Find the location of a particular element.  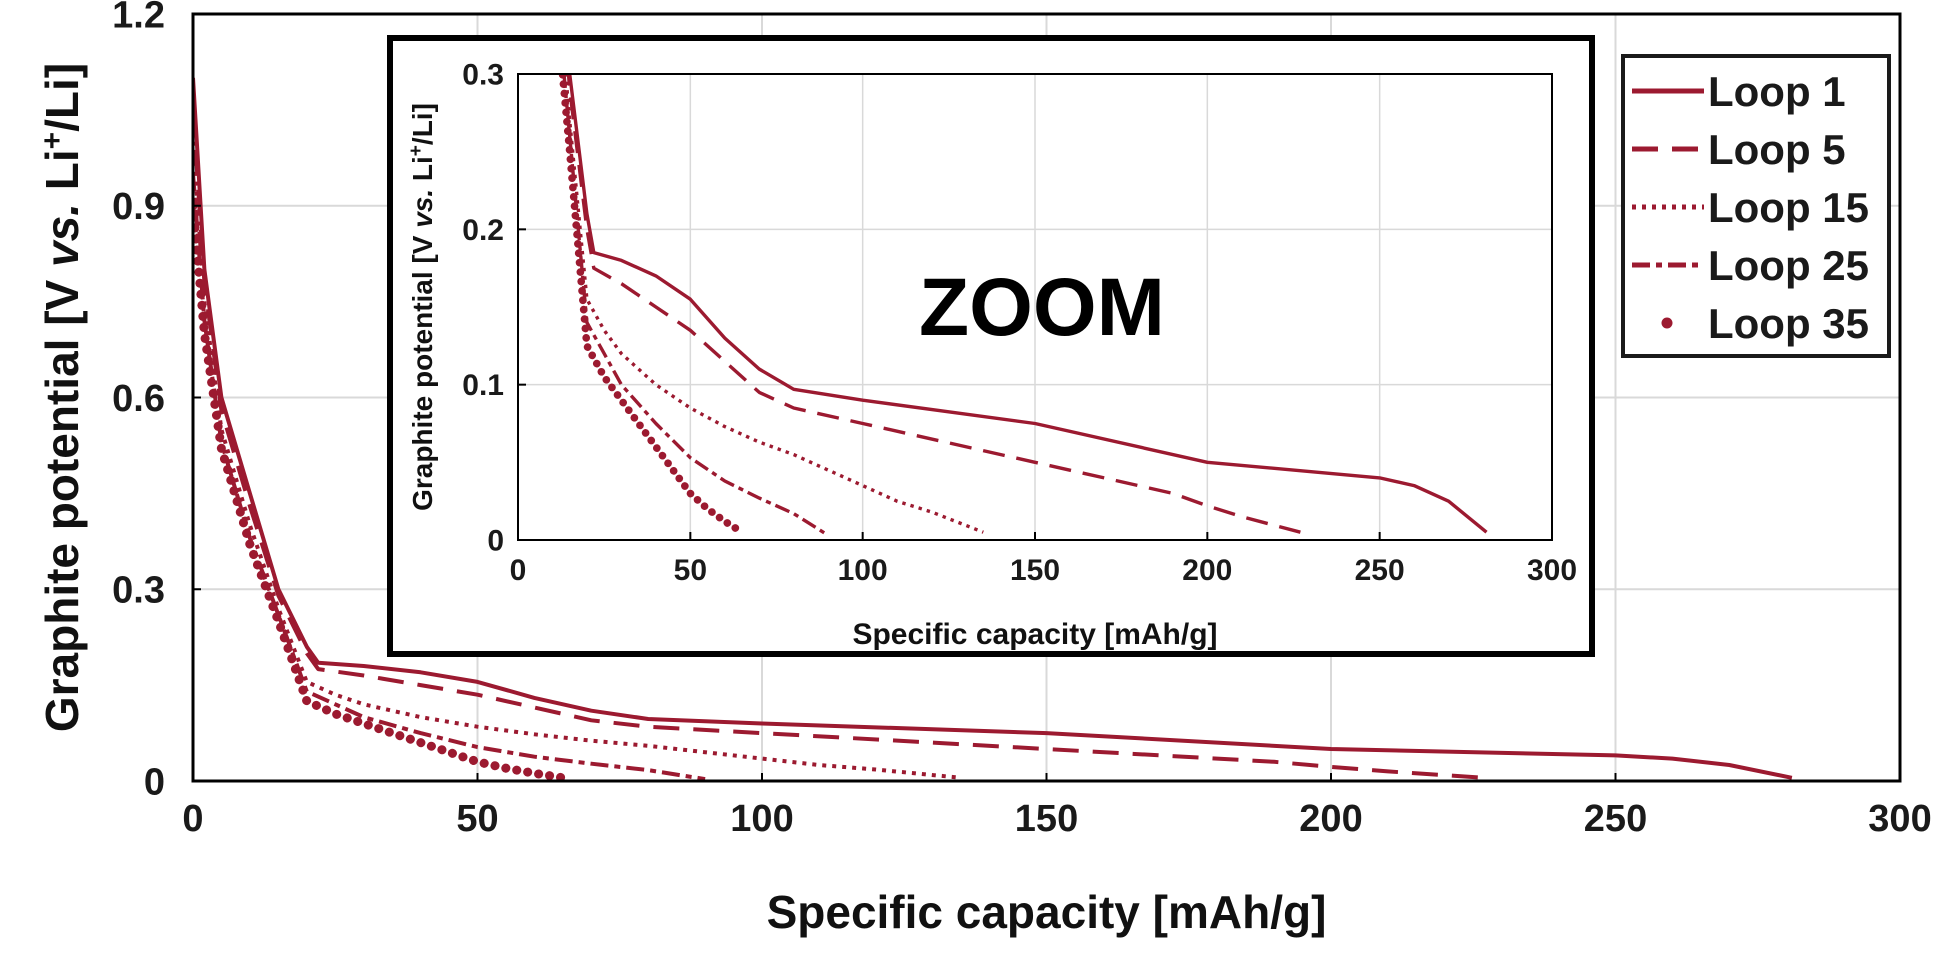

legend-label: Loop 1 is located at coordinates (1777, 91).